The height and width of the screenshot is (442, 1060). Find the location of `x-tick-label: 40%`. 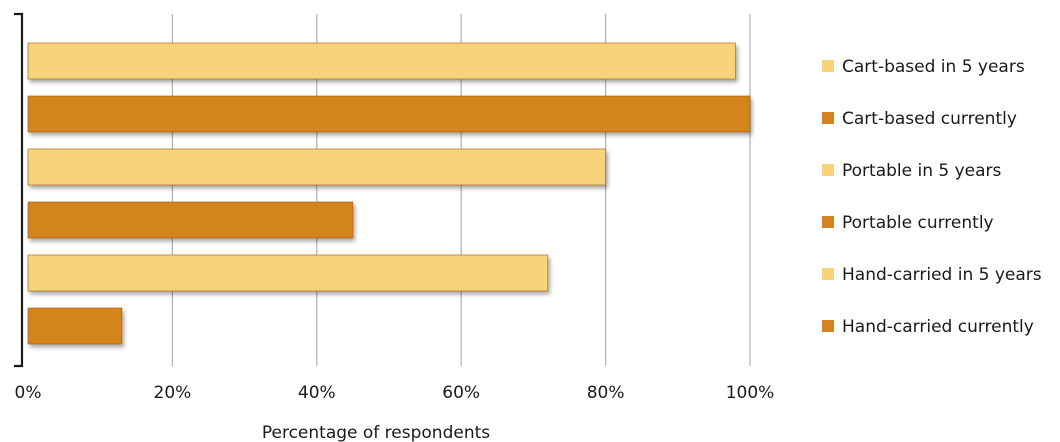

x-tick-label: 40% is located at coordinates (317, 393).